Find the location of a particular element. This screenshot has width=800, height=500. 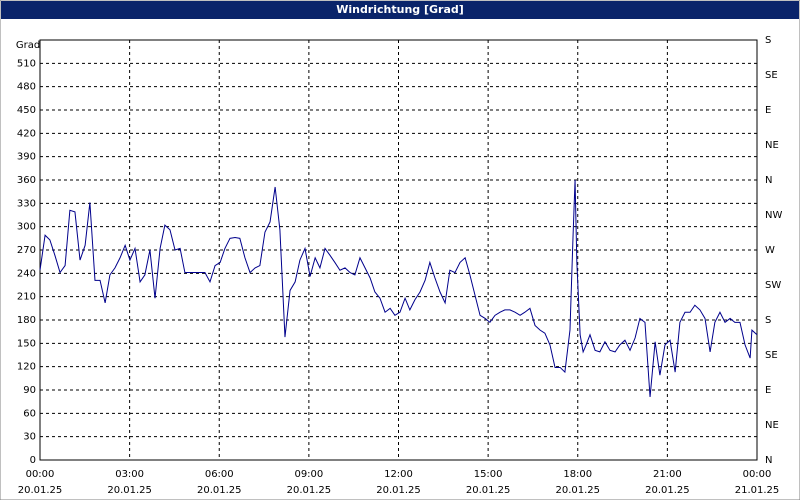

title-bar is located at coordinates (400, 10).